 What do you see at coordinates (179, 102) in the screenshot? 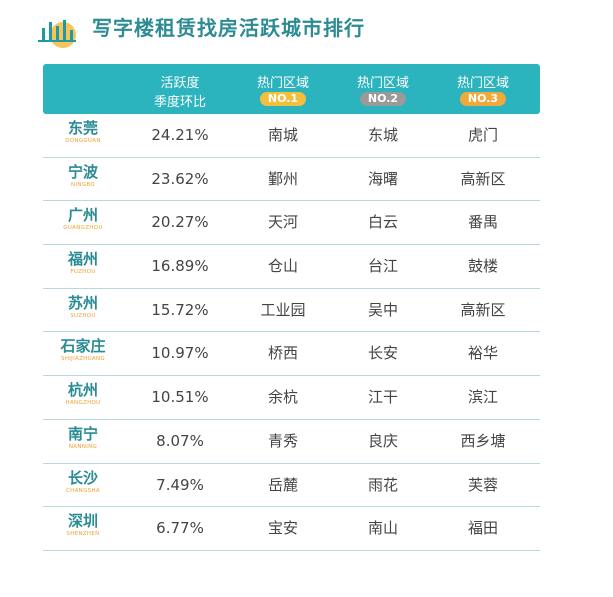
I see `header-activity-sub: 季度环比` at bounding box center [179, 102].